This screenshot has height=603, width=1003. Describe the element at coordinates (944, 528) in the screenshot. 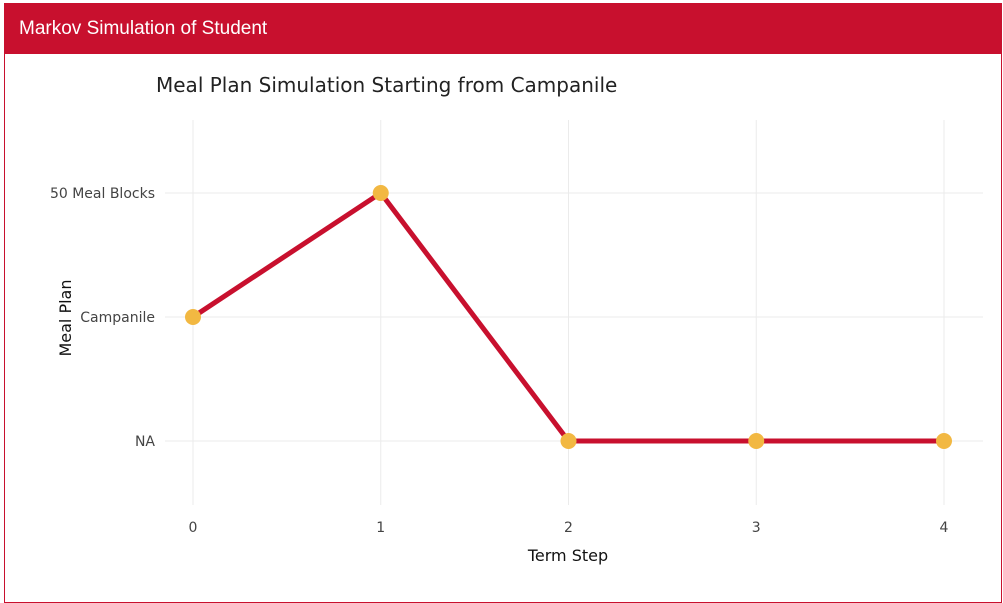

I see `x-tick-label: 4` at that location.